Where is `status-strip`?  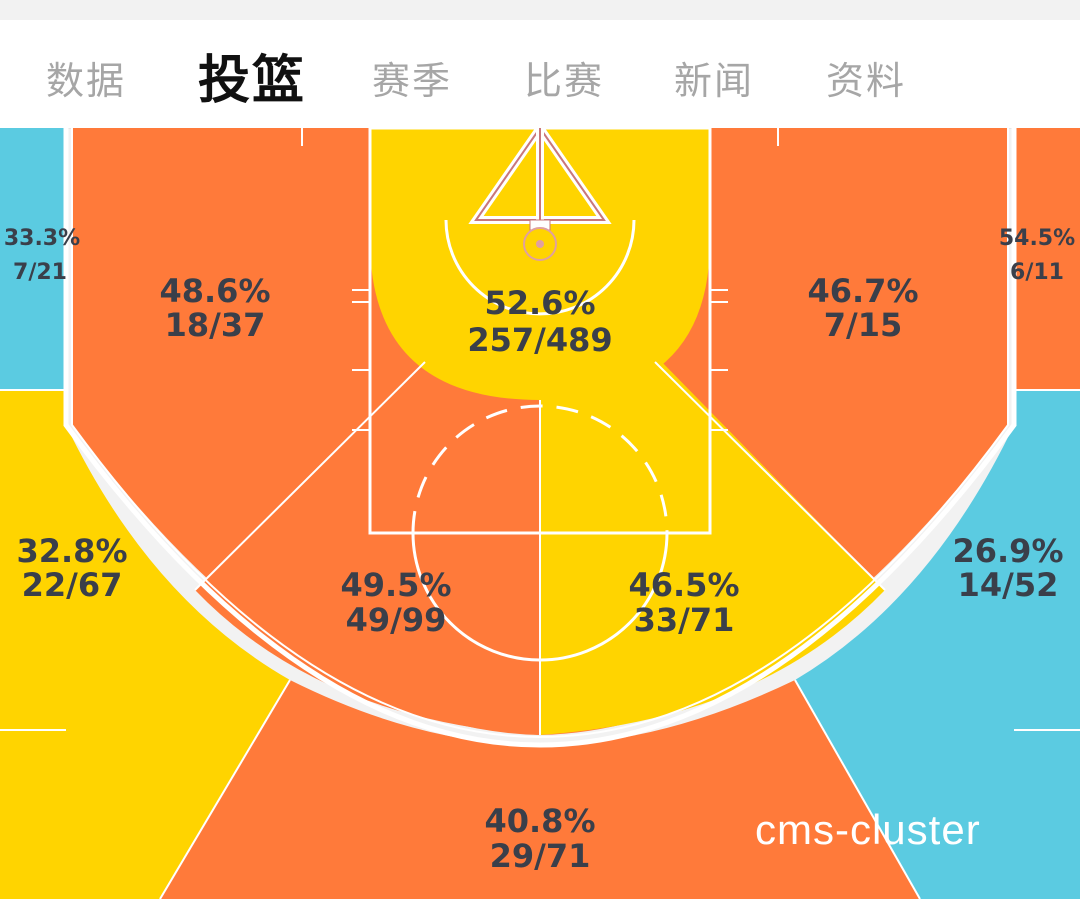
status-strip is located at coordinates (540, 10).